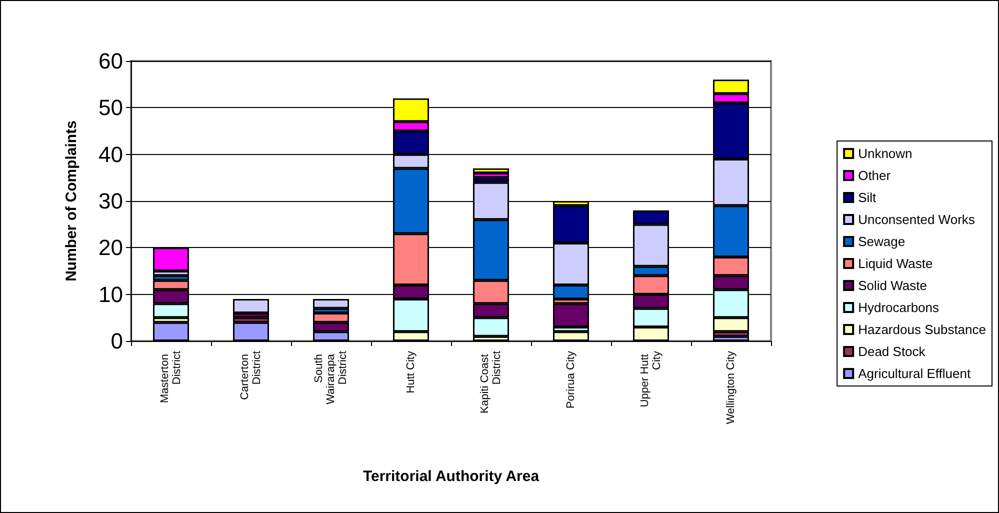 The height and width of the screenshot is (513, 999). I want to click on y-tick-label: 20, so click(110, 247).